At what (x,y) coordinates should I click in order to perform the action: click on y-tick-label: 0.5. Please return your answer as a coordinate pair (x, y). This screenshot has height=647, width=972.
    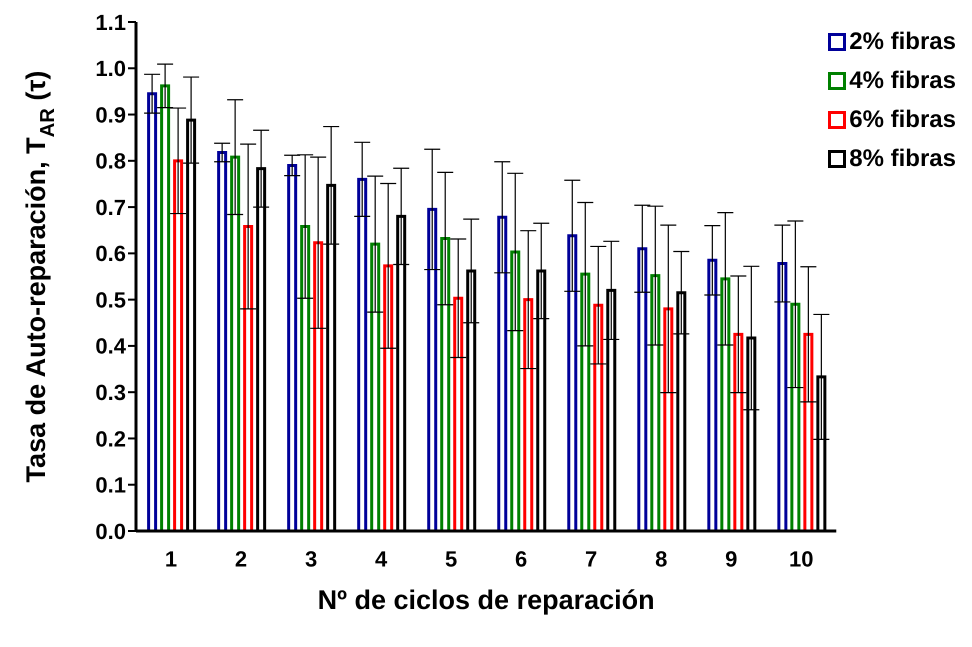
    Looking at the image, I should click on (110, 299).